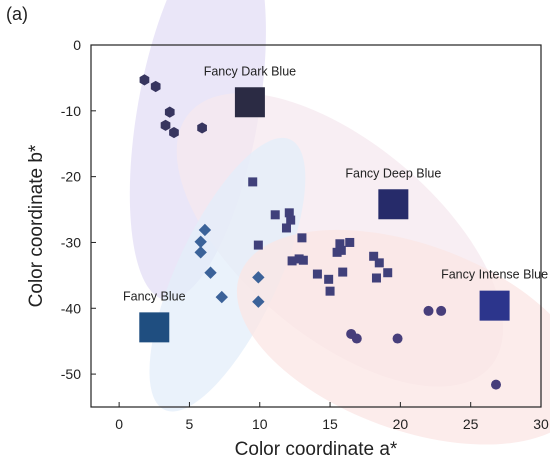 The height and width of the screenshot is (466, 550). Describe the element at coordinates (154, 327) in the screenshot. I see `fancy-blue-swatch` at that location.